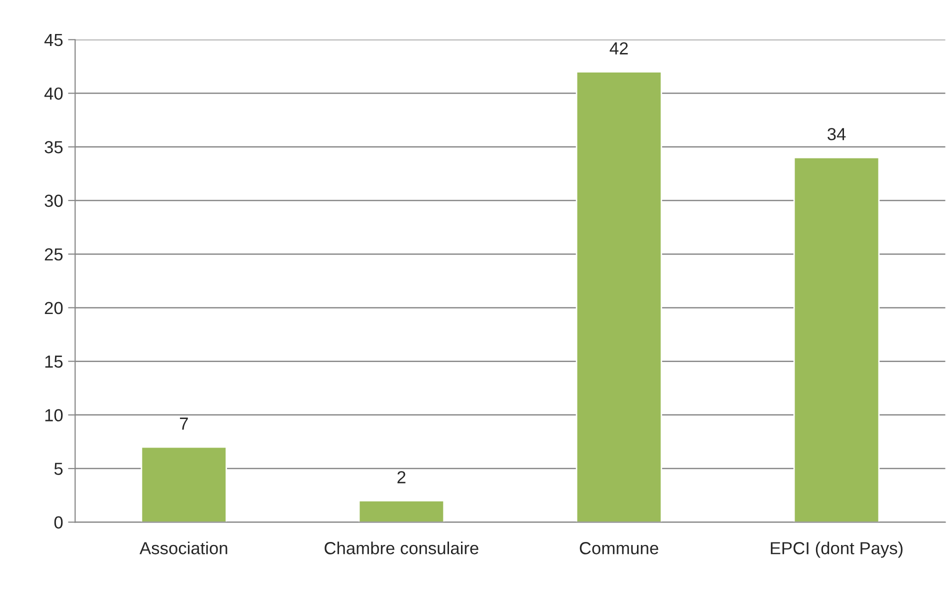 This screenshot has height=592, width=951. What do you see at coordinates (53, 40) in the screenshot?
I see `y-tick-label: 45` at bounding box center [53, 40].